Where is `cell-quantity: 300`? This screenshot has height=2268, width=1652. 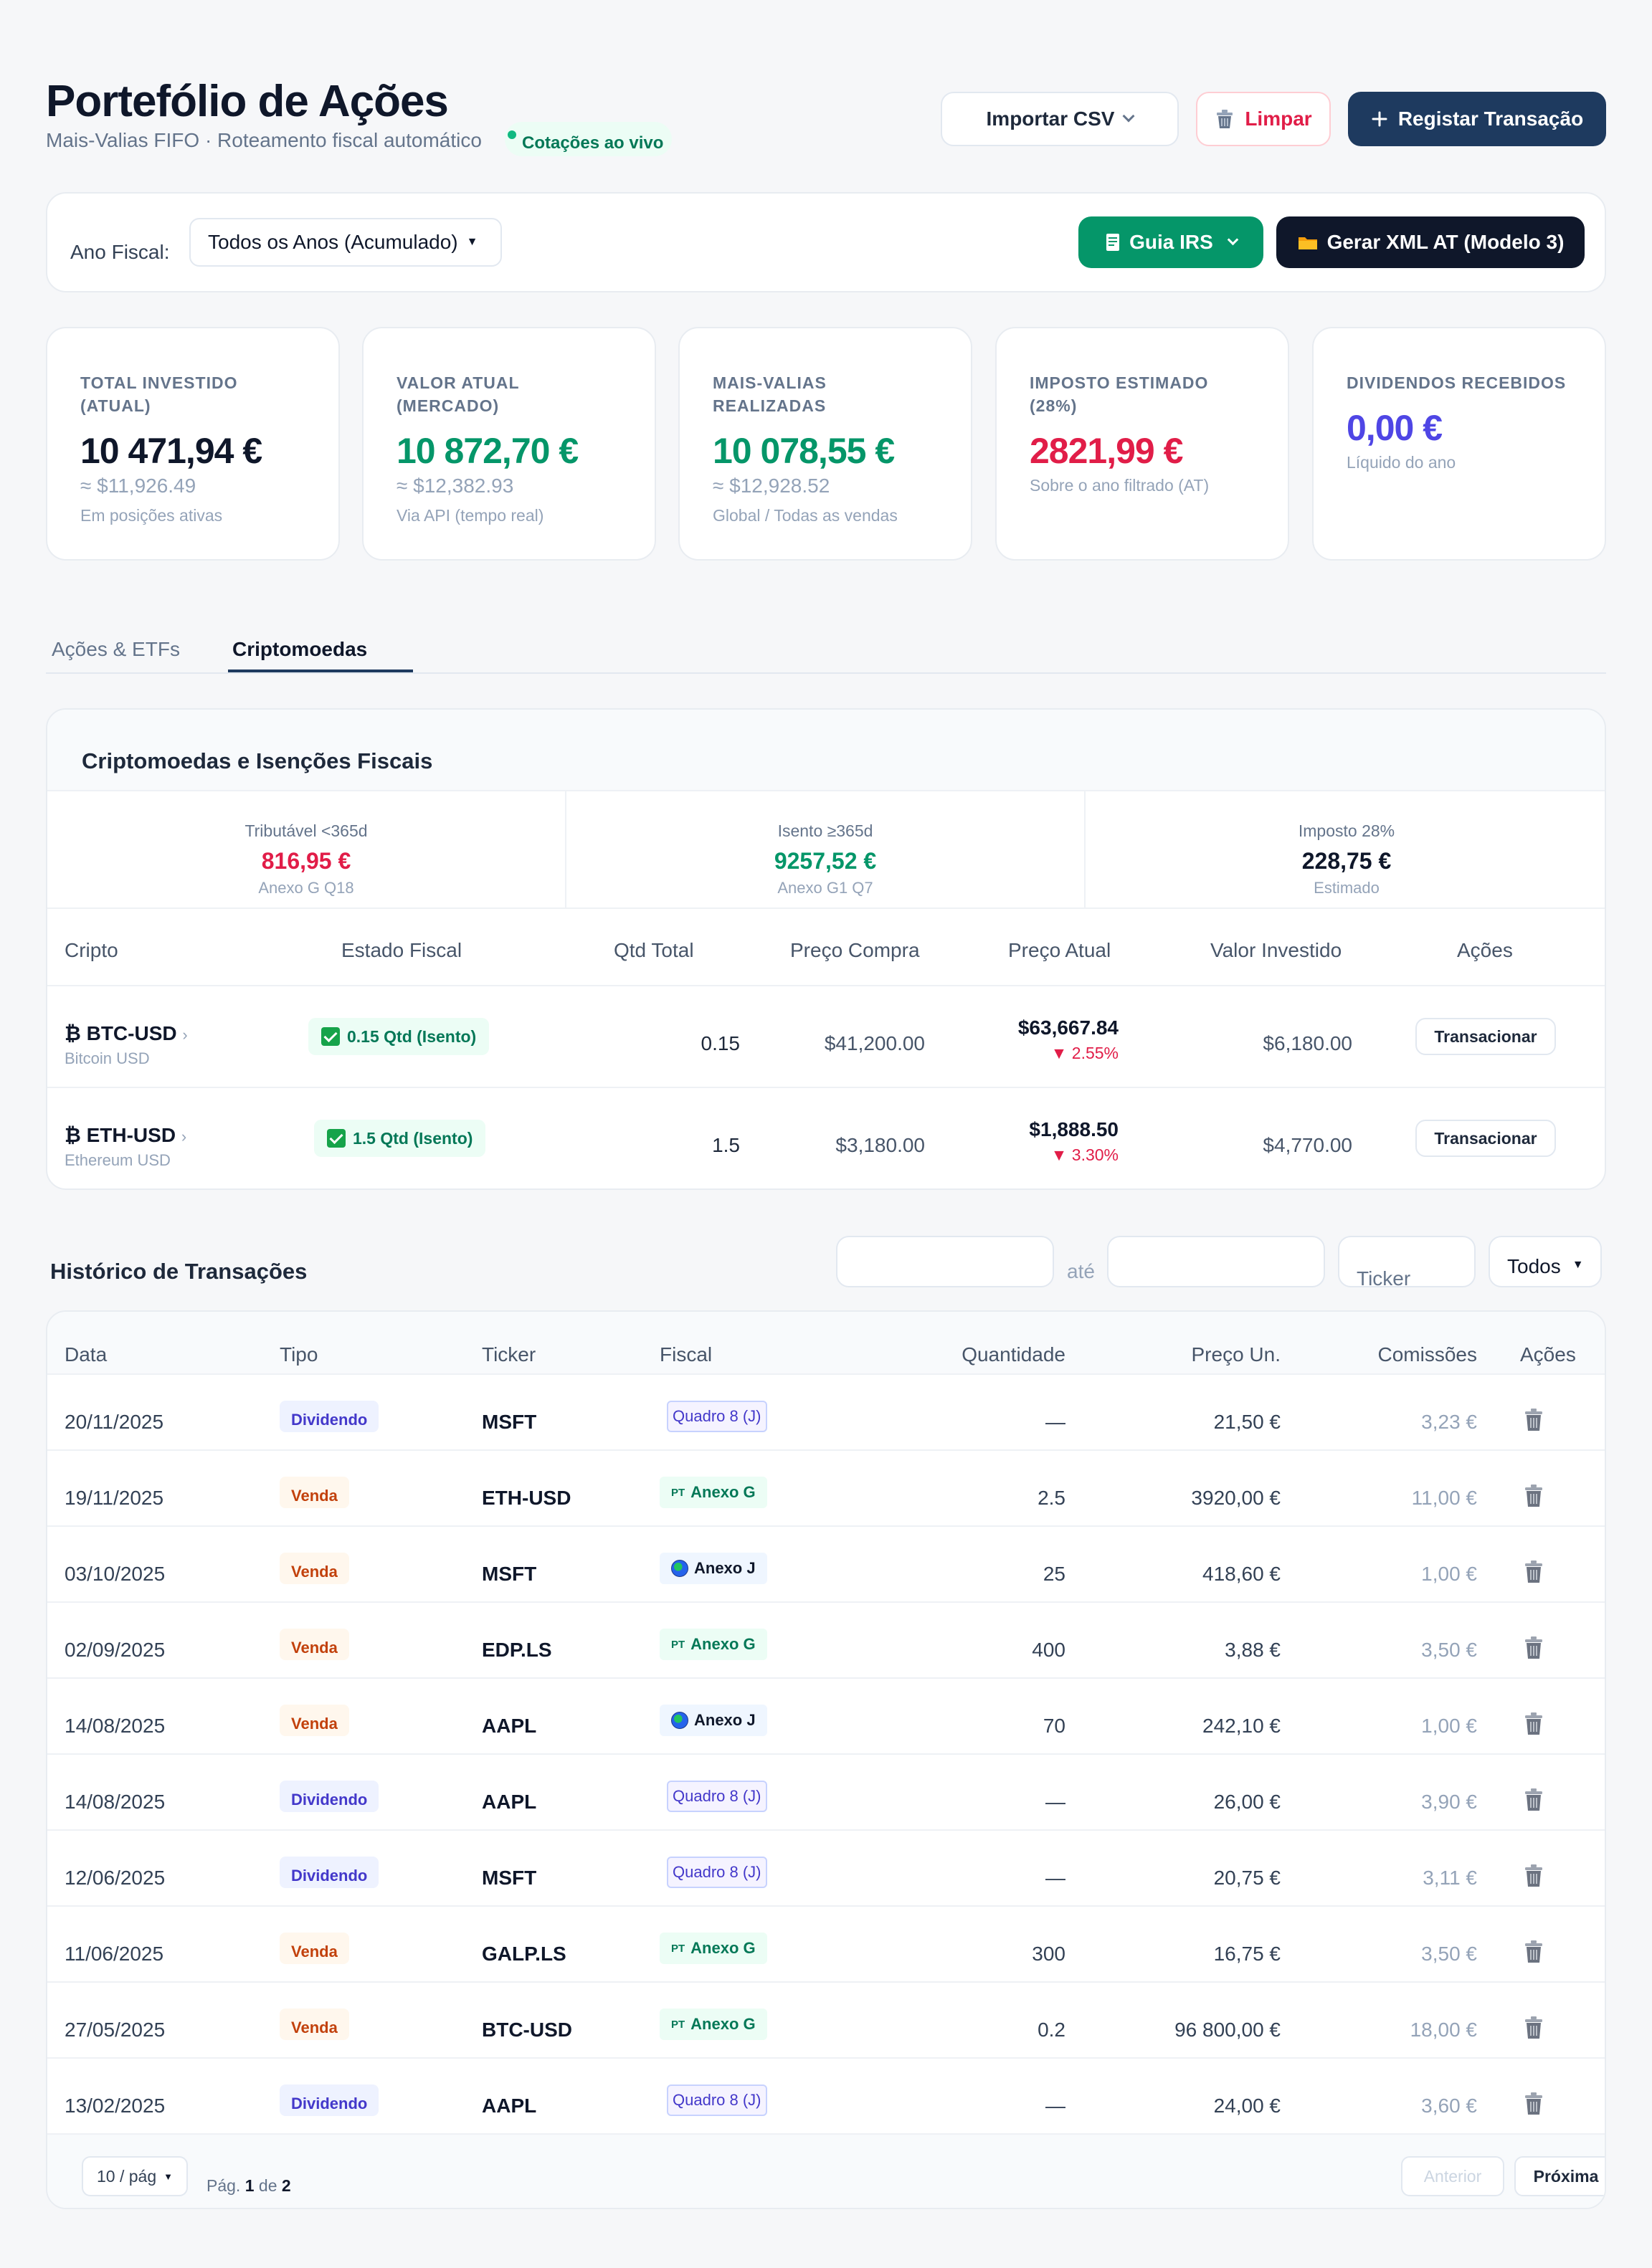 cell-quantity: 300 is located at coordinates (1048, 1954).